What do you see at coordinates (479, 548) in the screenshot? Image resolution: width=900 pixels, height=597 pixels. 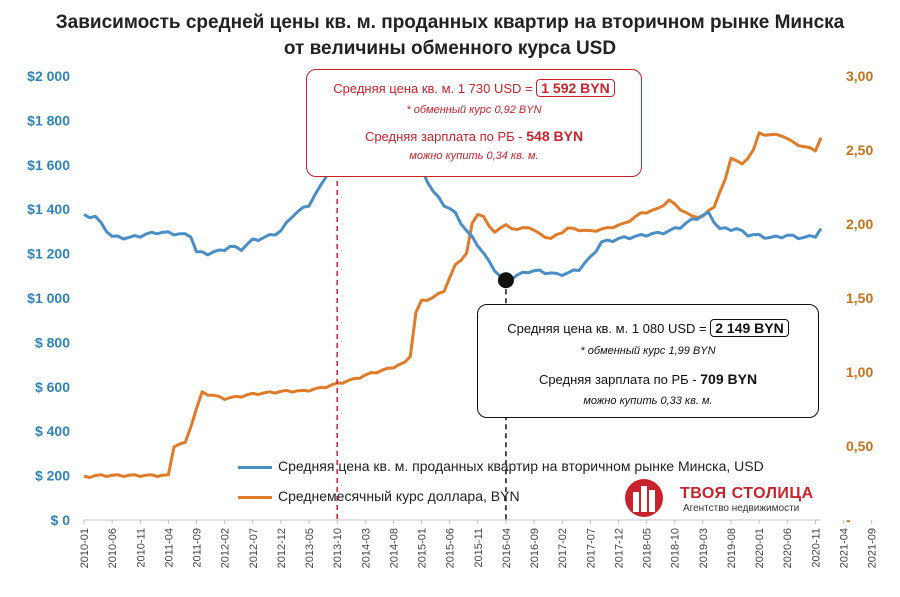 I see `x-tick-label: 2015-11` at bounding box center [479, 548].